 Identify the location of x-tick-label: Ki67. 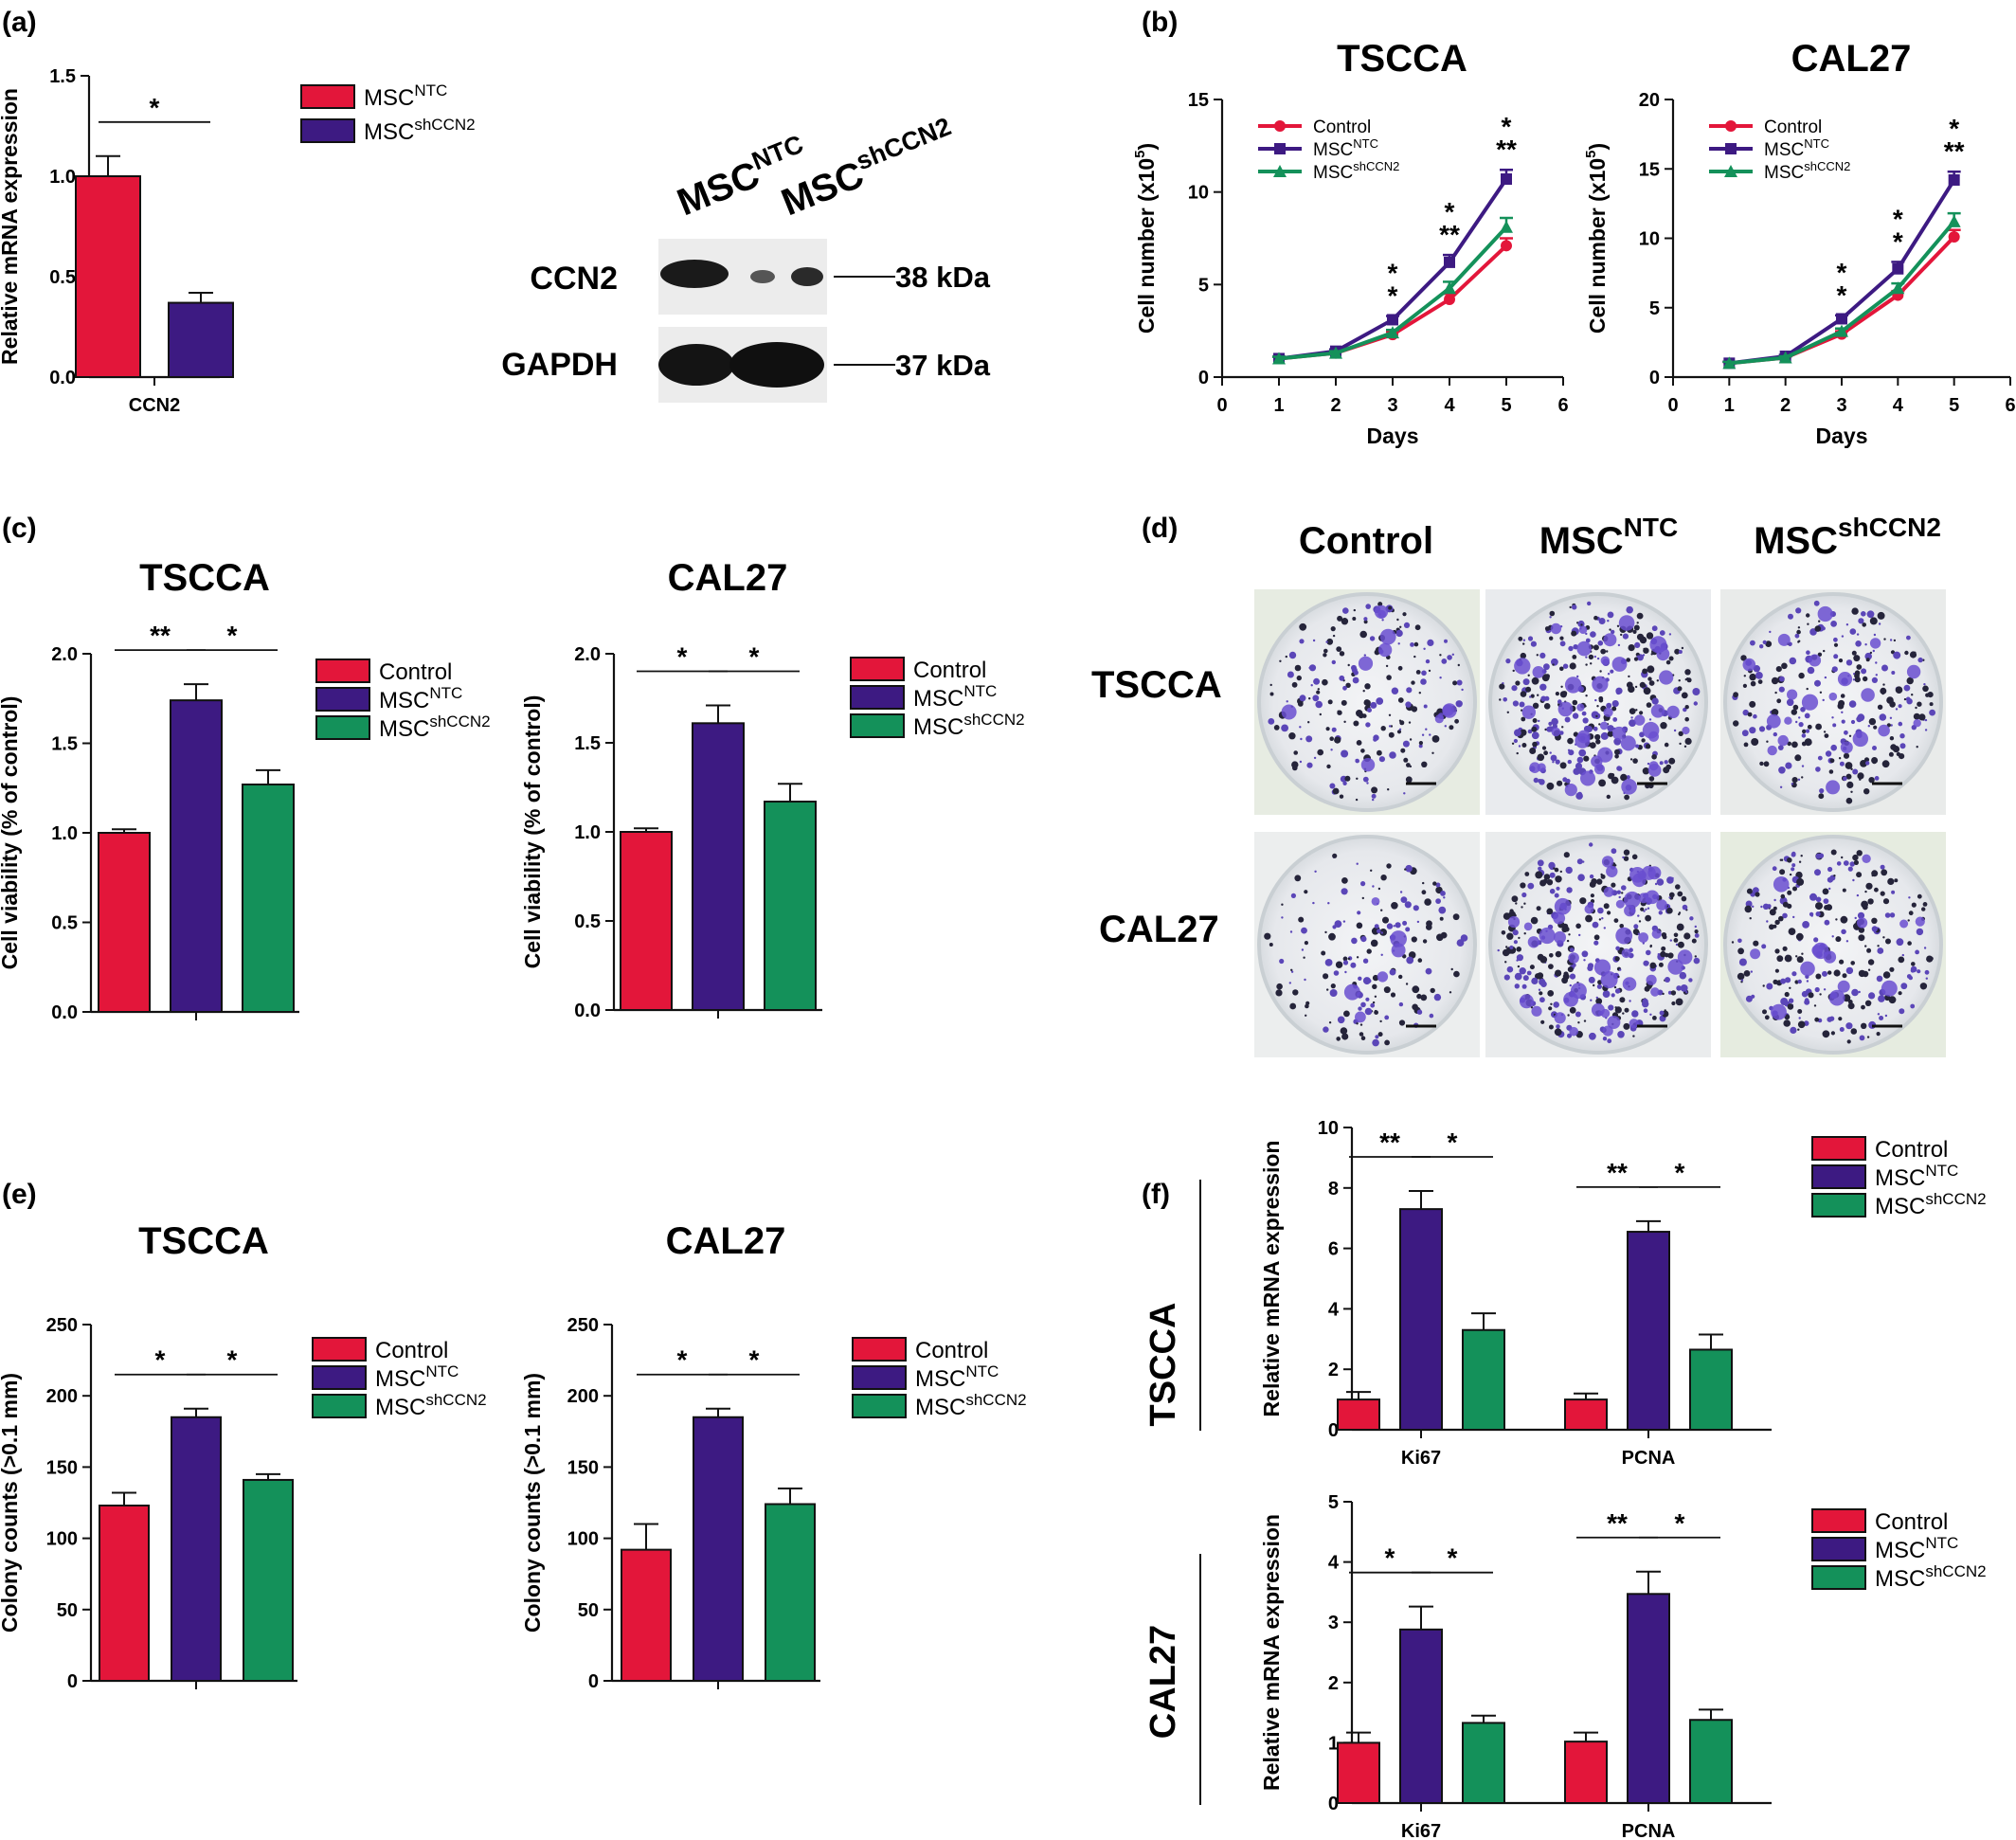
(1421, 1830).